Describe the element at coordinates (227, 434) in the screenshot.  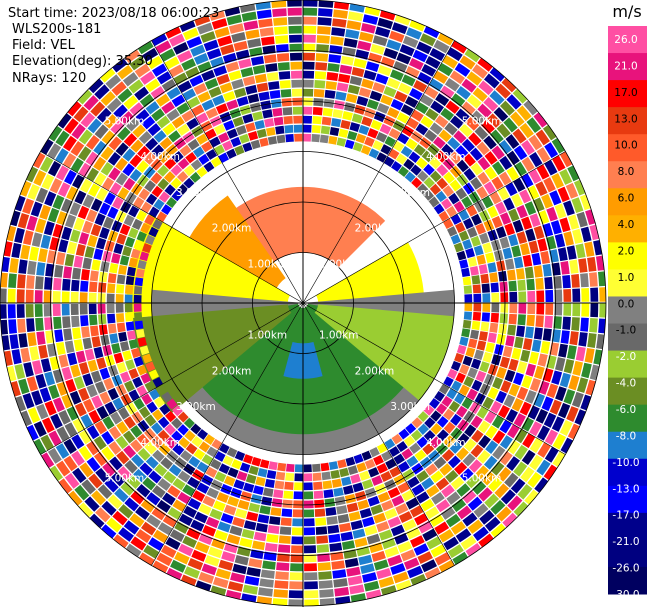
I see `azimuth-spoke` at that location.